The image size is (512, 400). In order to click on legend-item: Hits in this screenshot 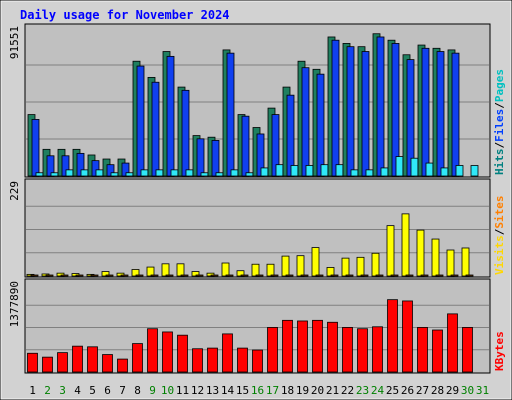, I will do `click(499, 162)`.